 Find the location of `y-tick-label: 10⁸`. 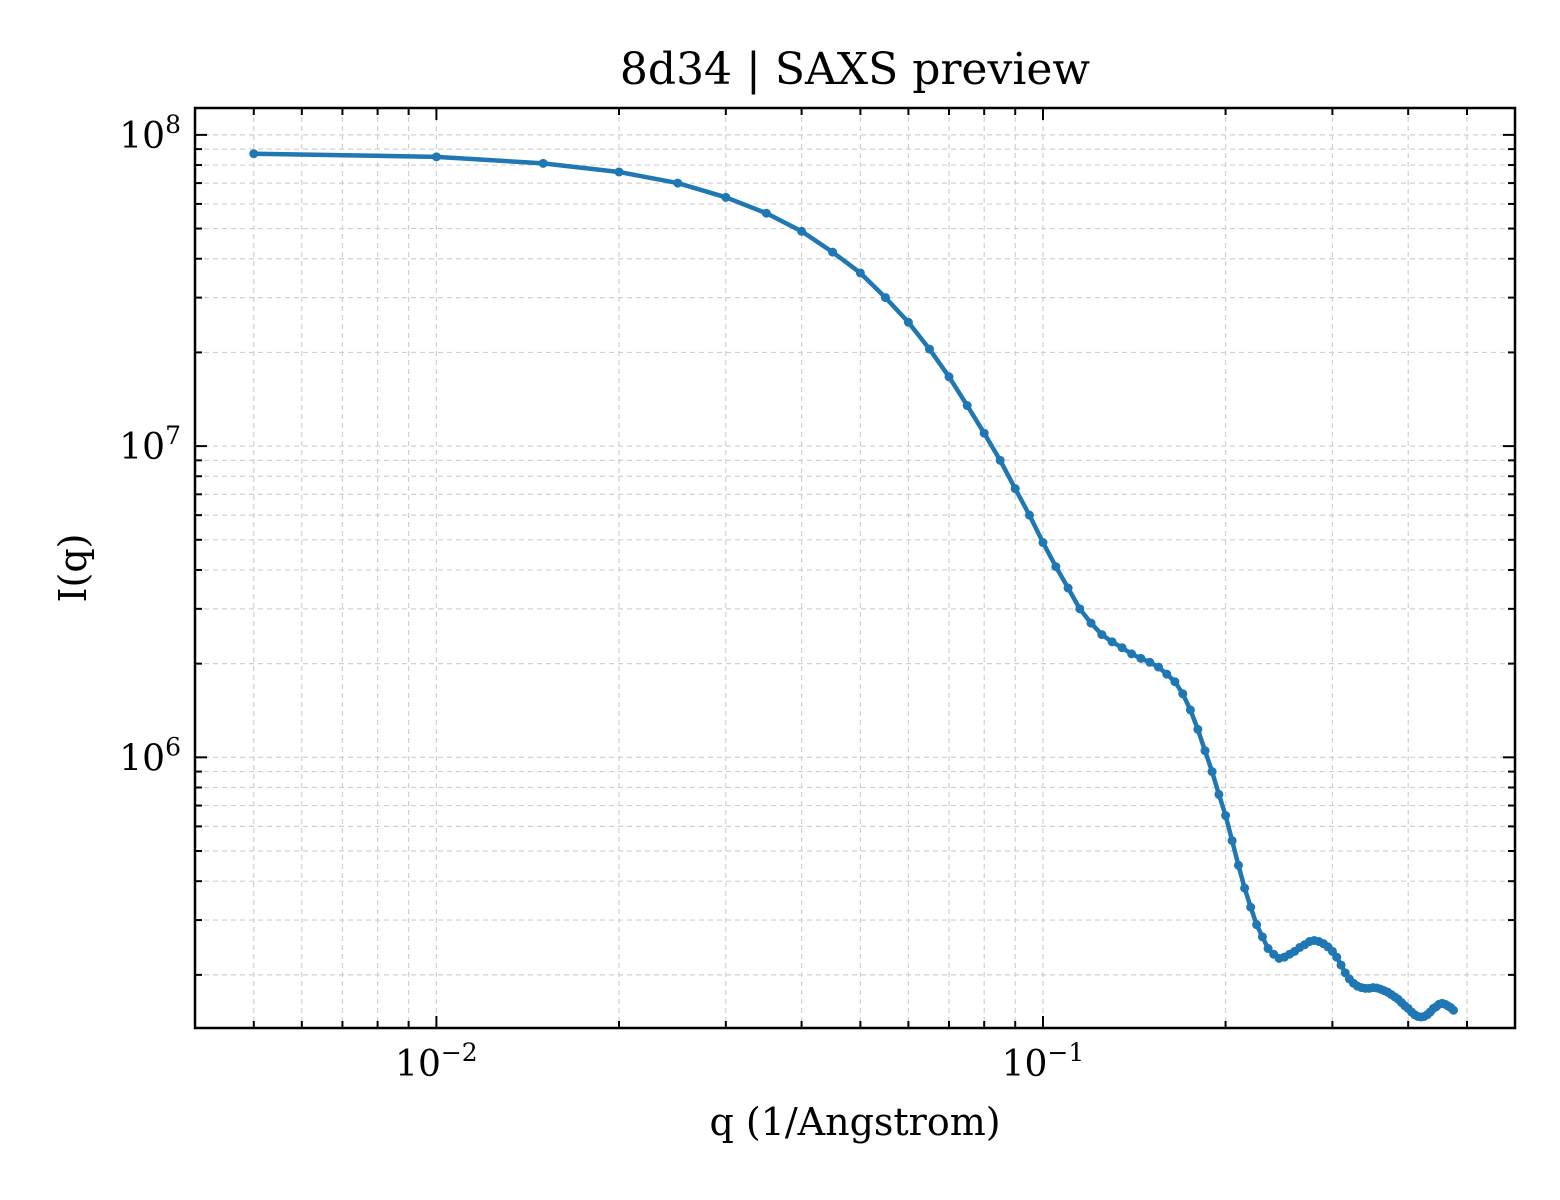

y-tick-label: 10⁸ is located at coordinates (150, 133).